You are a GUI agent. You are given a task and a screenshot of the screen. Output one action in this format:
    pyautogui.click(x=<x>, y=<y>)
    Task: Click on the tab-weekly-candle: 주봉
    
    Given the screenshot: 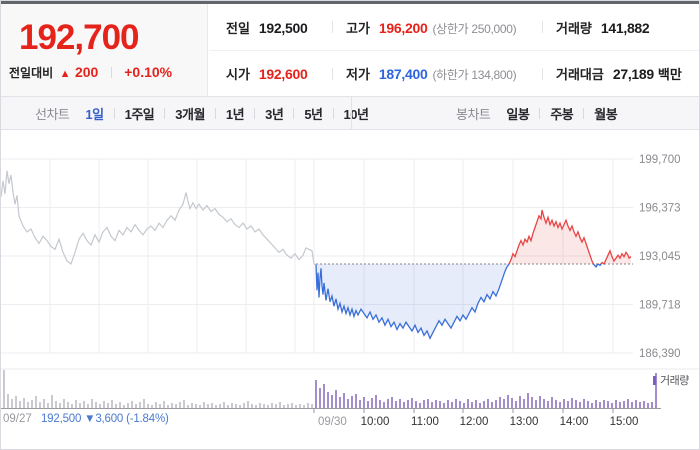 What is the action you would take?
    pyautogui.click(x=562, y=114)
    